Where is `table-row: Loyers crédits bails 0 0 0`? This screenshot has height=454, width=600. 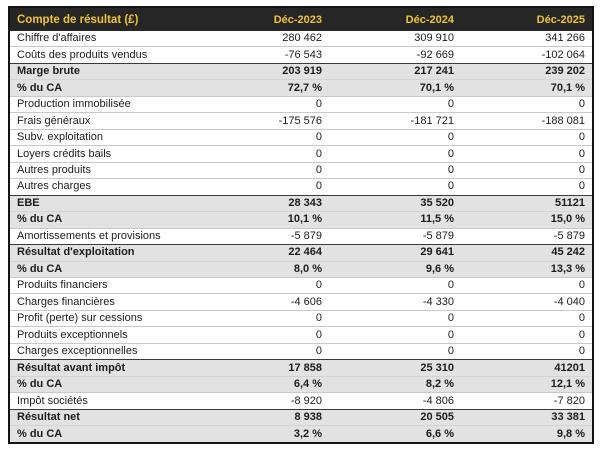
table-row: Loyers crédits bails 0 0 0 is located at coordinates (301, 154).